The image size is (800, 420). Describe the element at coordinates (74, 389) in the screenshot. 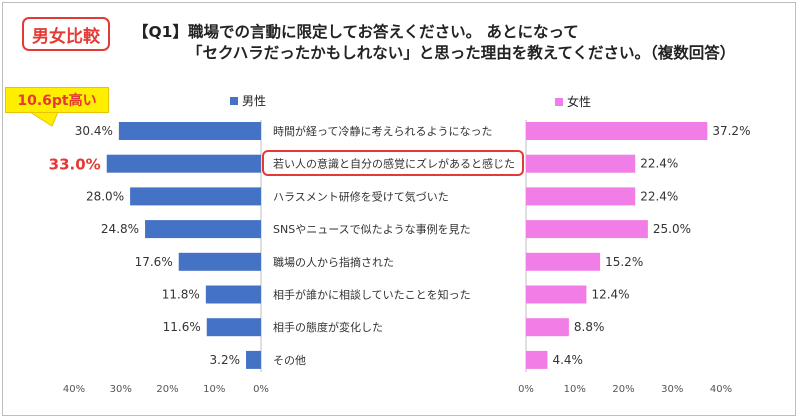

I see `male-axis-tick-label: 40%` at that location.